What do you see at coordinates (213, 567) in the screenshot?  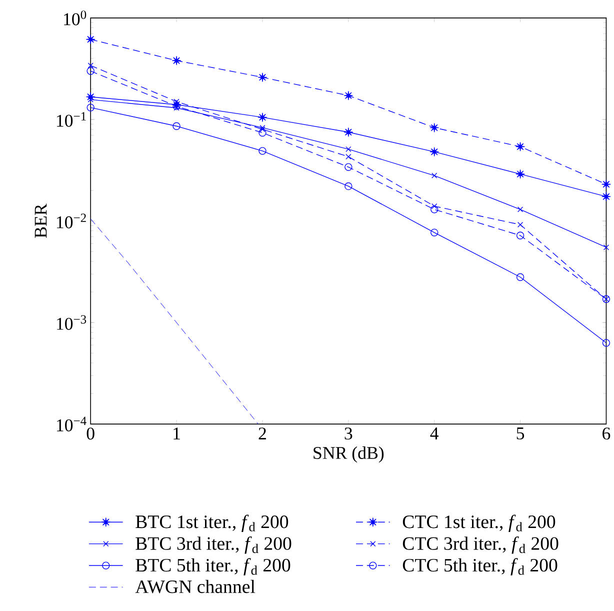 I see `legend-label: BTC 5th iter., f$_{d}$ 200` at bounding box center [213, 567].